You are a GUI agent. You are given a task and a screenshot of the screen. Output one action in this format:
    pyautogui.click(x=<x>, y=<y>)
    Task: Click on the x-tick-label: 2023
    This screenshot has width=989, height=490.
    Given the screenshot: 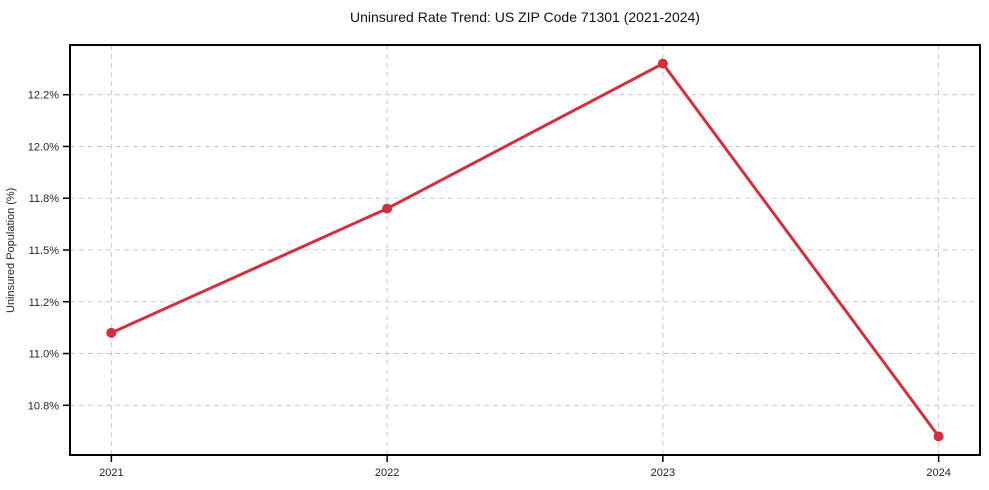 What is the action you would take?
    pyautogui.click(x=663, y=473)
    